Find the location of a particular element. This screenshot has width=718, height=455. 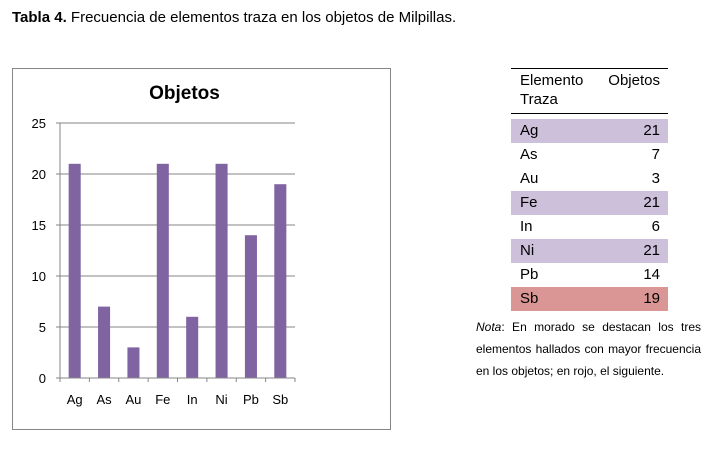

x-tick-label: Sb is located at coordinates (280, 399).